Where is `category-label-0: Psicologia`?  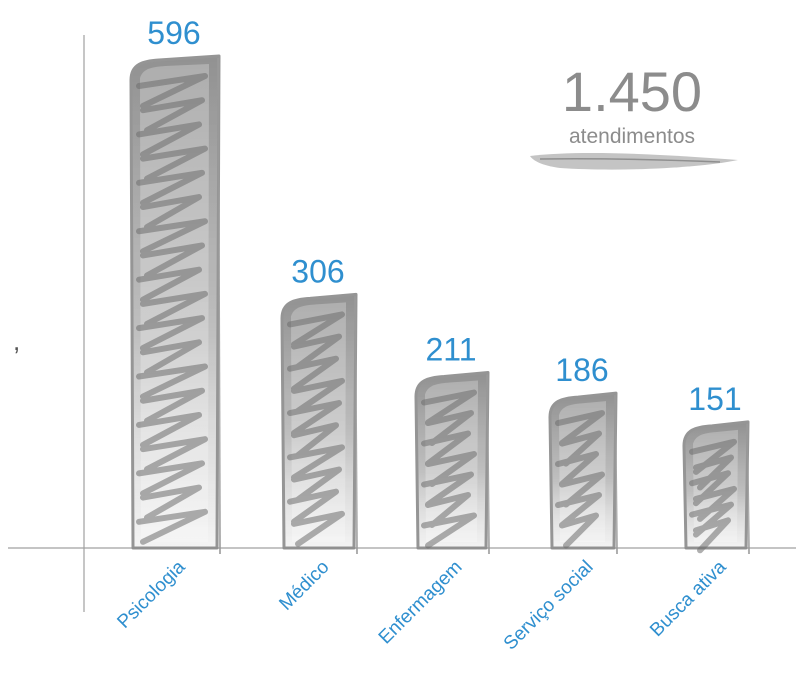
category-label-0: Psicologia is located at coordinates (151, 594).